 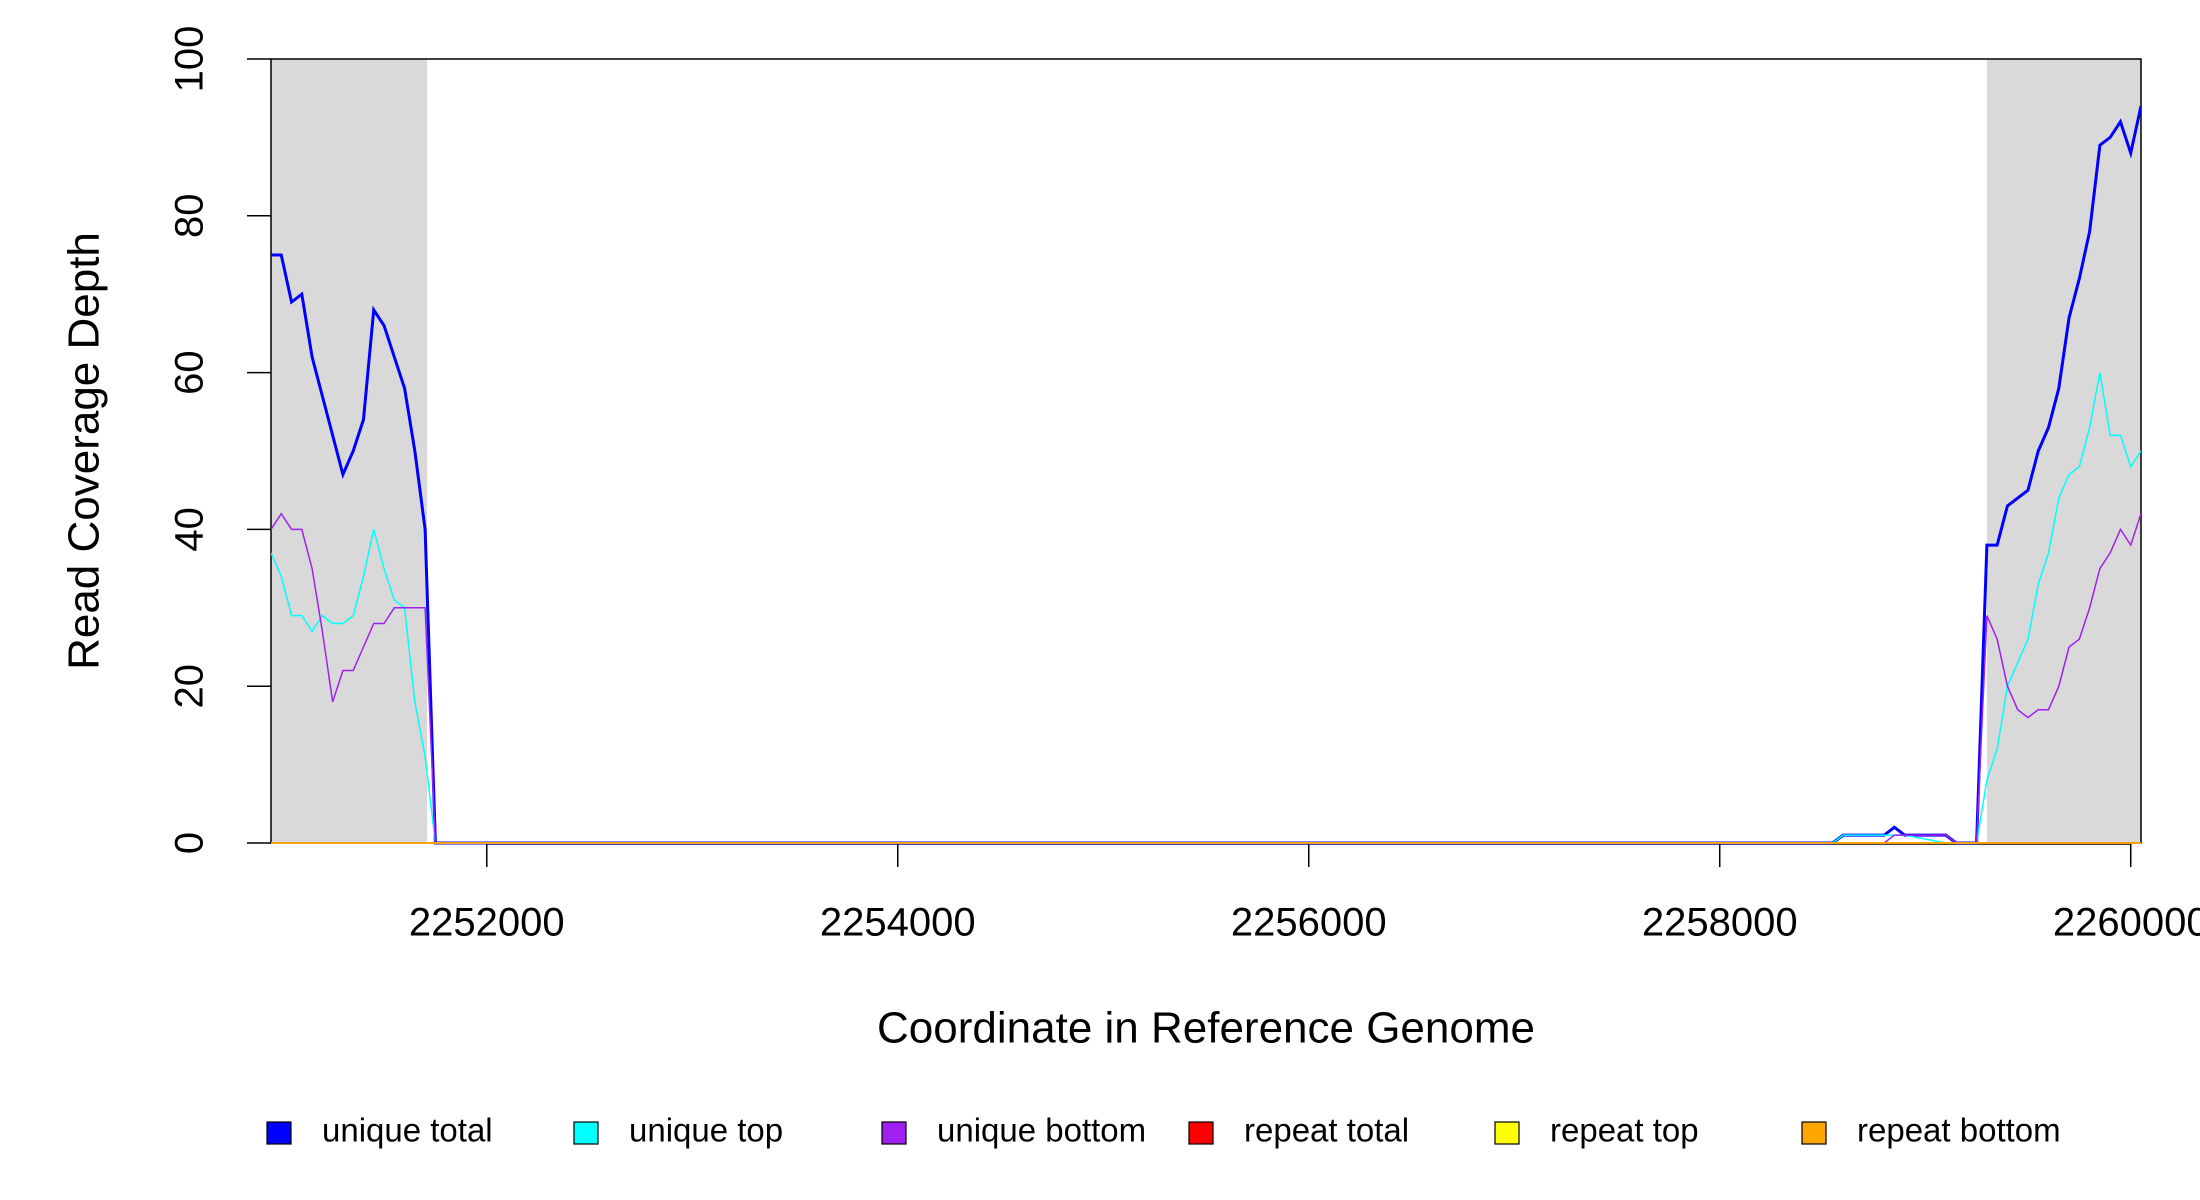 What do you see at coordinates (487, 923) in the screenshot?
I see `x-tick-label: 2252000` at bounding box center [487, 923].